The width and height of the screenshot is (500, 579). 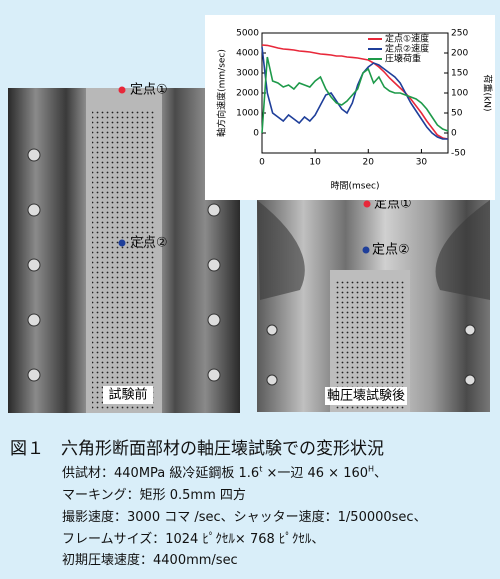 What do you see at coordinates (247, 54) in the screenshot?
I see `y-tick-label: 4000` at bounding box center [247, 54].